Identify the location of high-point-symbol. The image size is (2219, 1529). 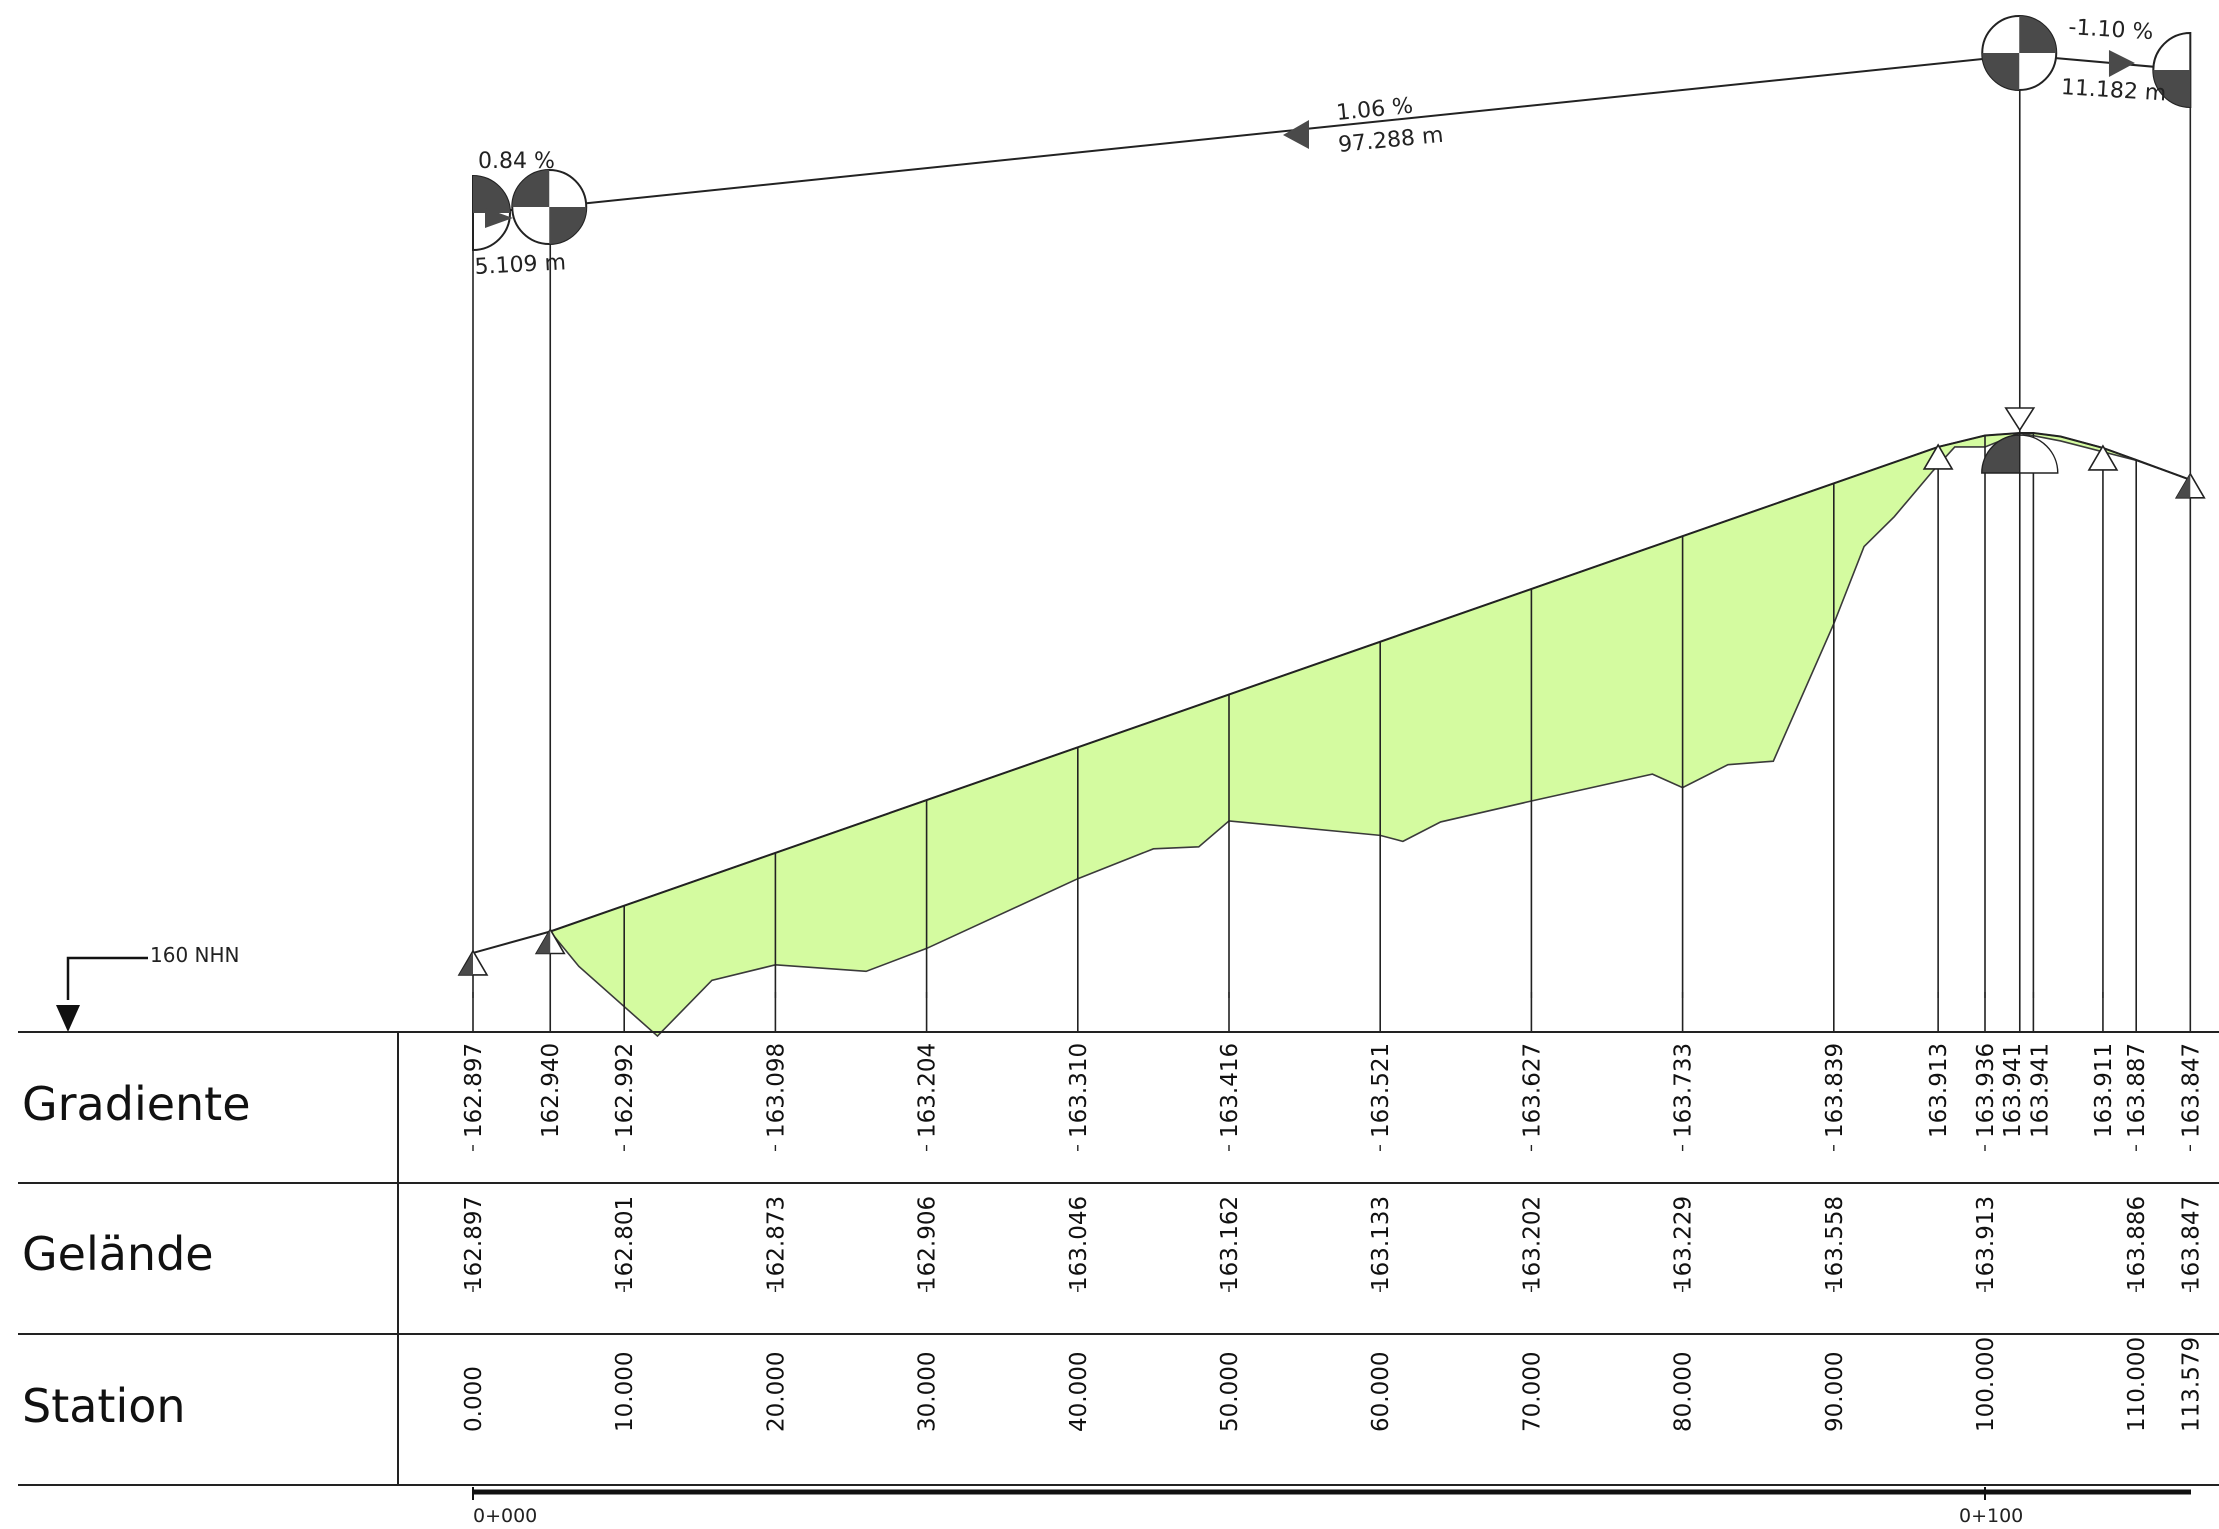
(2039, 454).